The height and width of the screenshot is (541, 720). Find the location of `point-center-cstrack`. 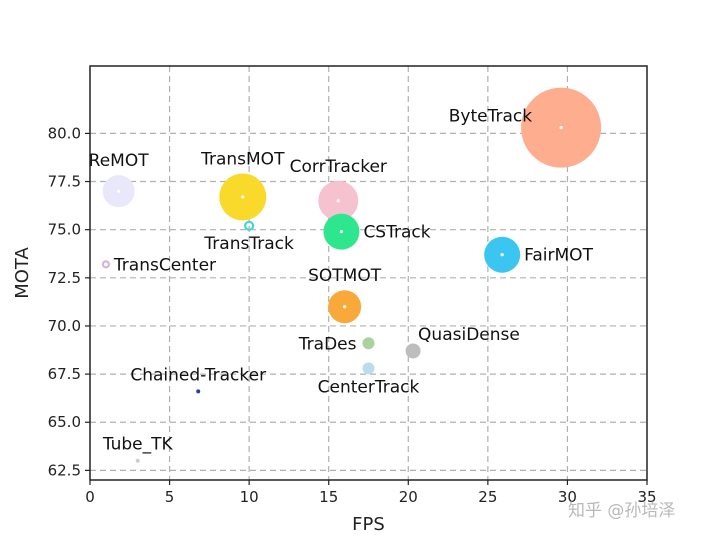

point-center-cstrack is located at coordinates (341, 232).